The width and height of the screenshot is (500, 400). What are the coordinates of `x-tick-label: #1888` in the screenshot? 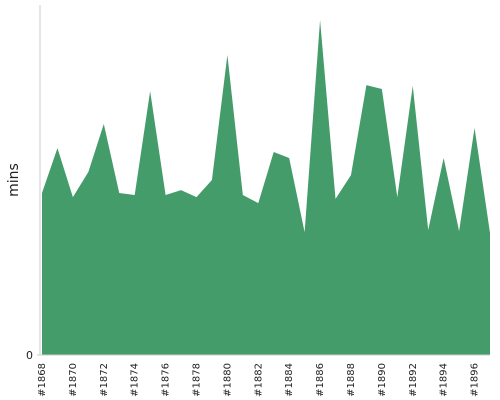 It's located at (351, 380).